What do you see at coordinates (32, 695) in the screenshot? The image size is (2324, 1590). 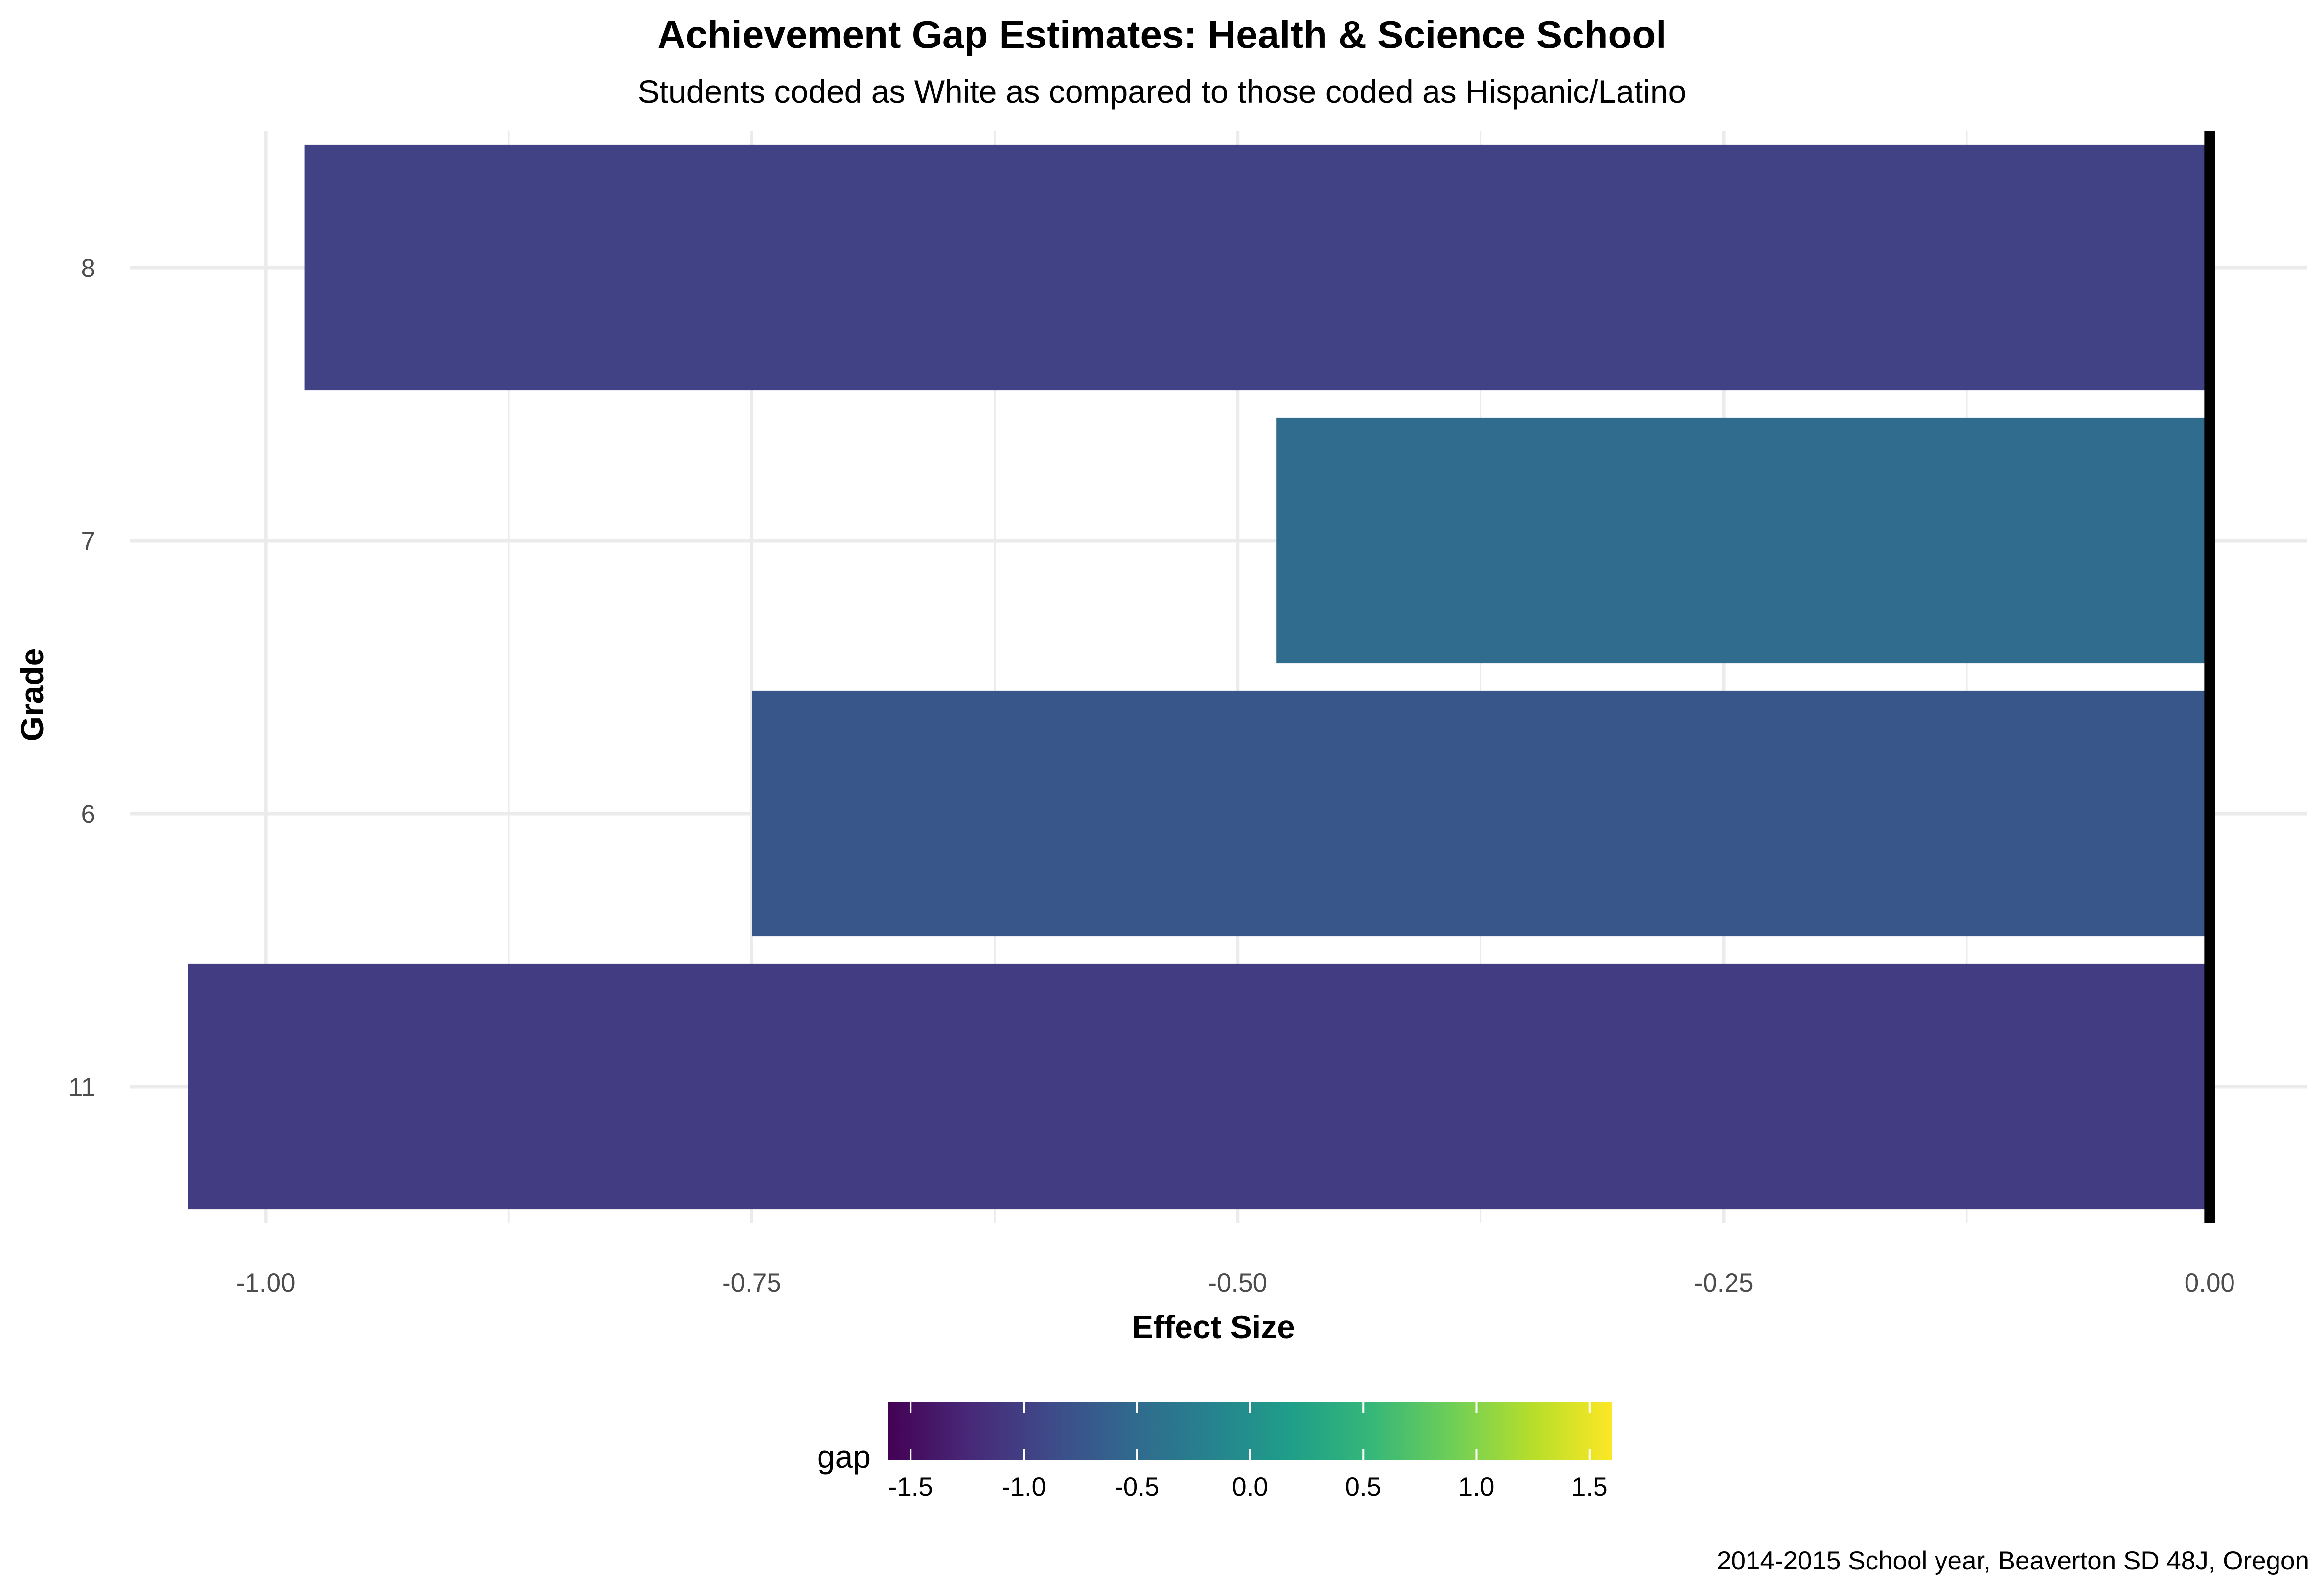 I see `y-axis-title: Grade` at bounding box center [32, 695].